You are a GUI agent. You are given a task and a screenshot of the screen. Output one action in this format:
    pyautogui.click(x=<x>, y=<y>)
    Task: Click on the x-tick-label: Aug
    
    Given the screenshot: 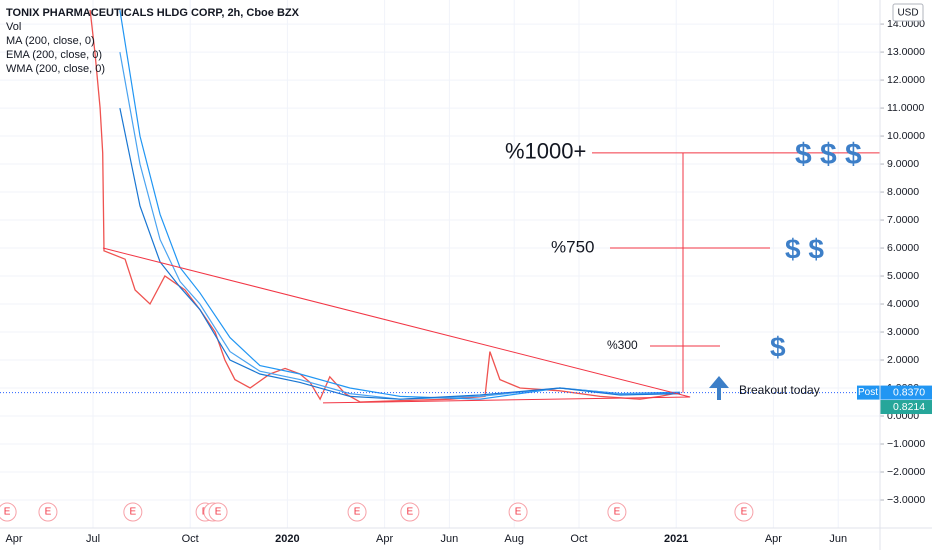 What is the action you would take?
    pyautogui.click(x=514, y=539)
    